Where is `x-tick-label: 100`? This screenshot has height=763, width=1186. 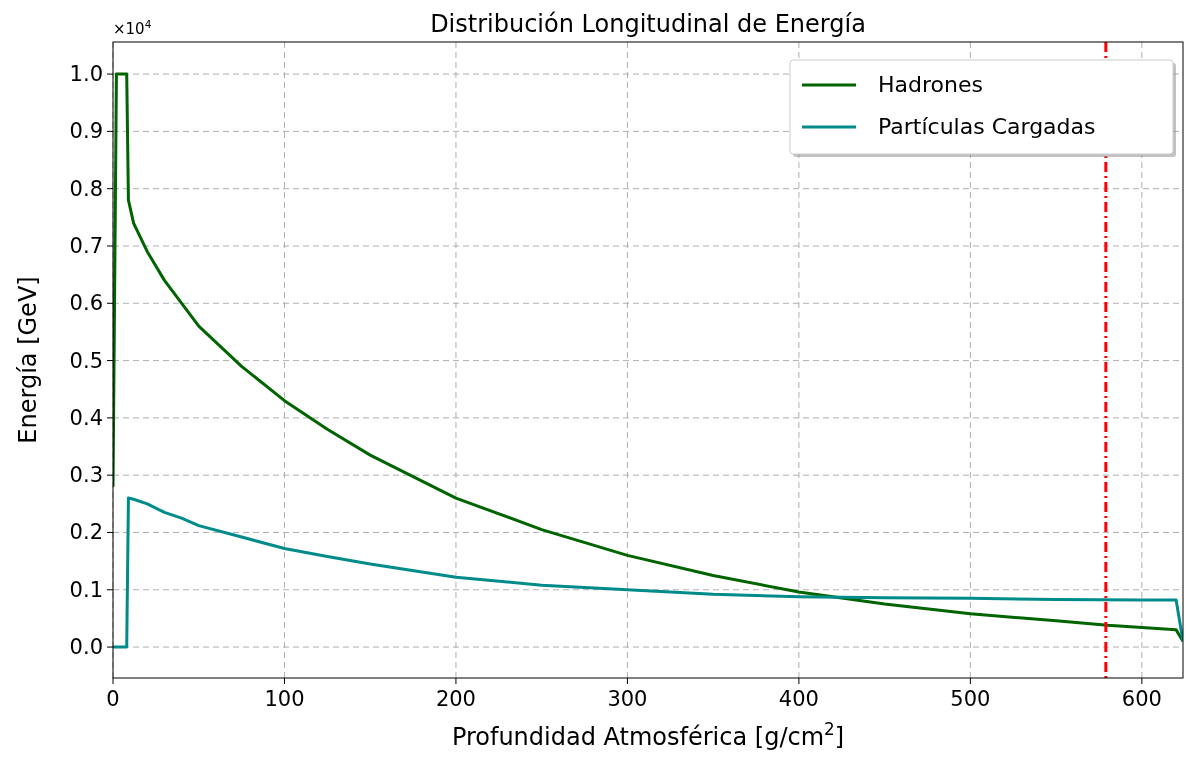
x-tick-label: 100 is located at coordinates (284, 699).